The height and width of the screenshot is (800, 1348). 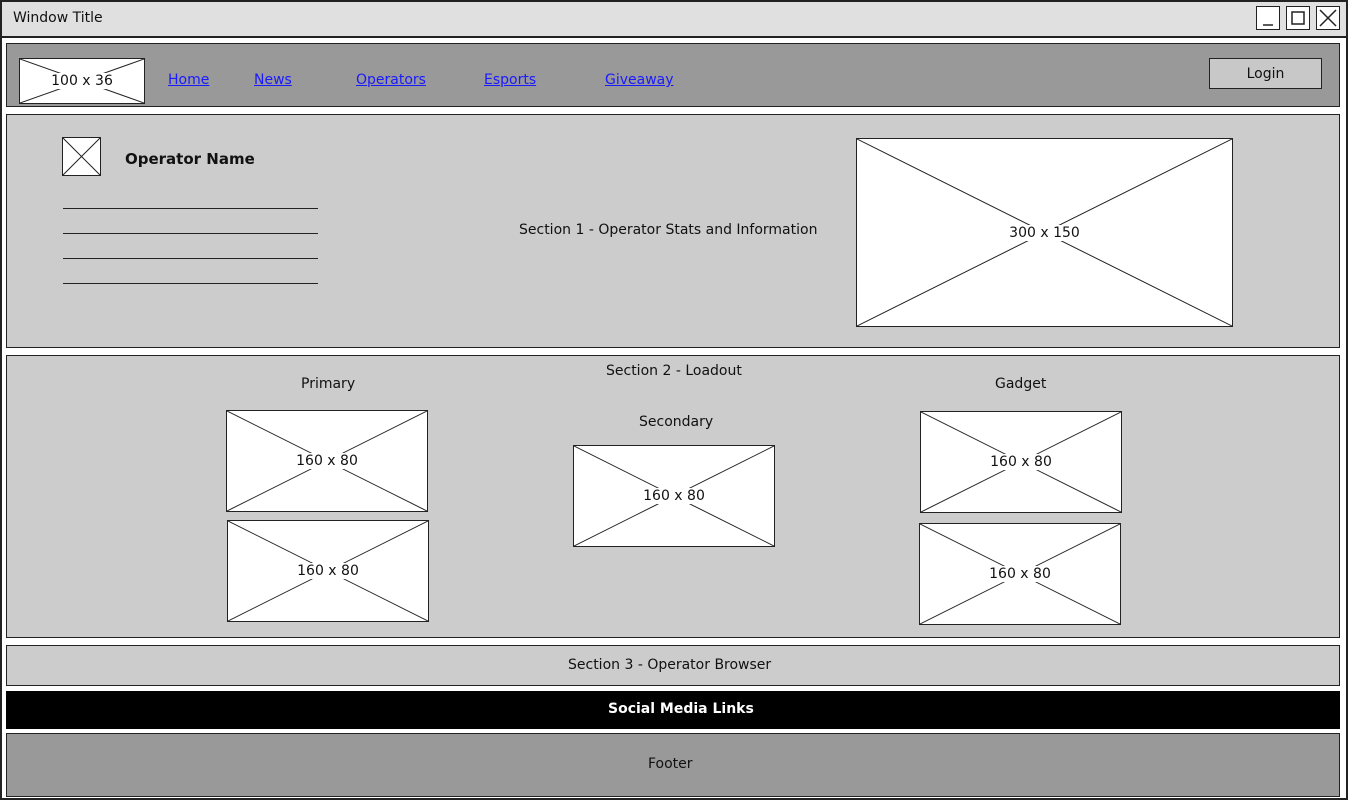 I want to click on primary-heading: Primary, so click(x=328, y=384).